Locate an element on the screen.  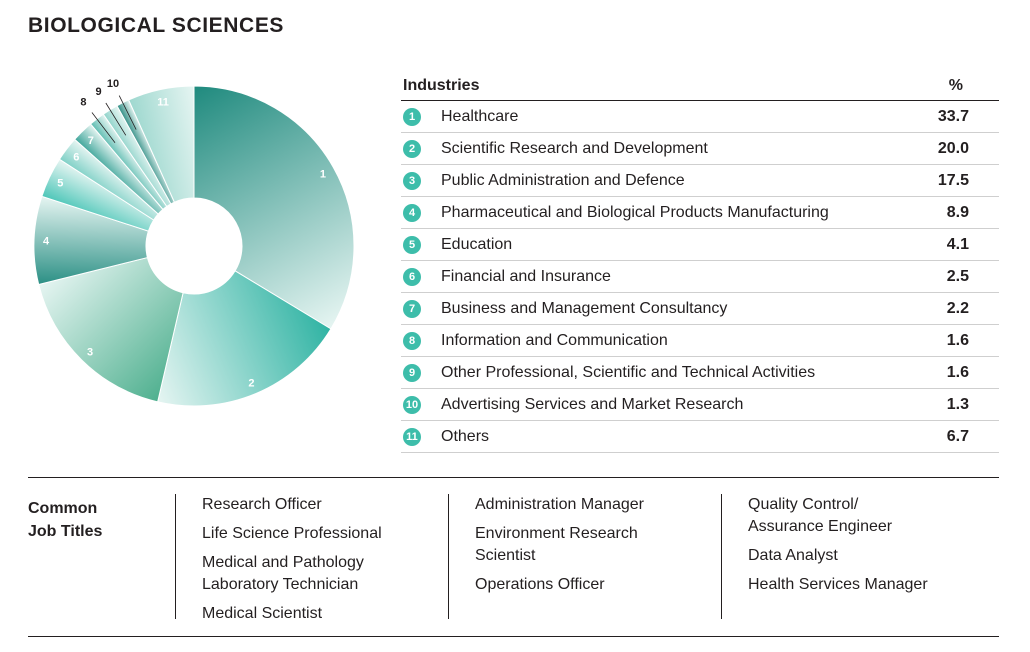
row-number-badge: 11 is located at coordinates (412, 437).